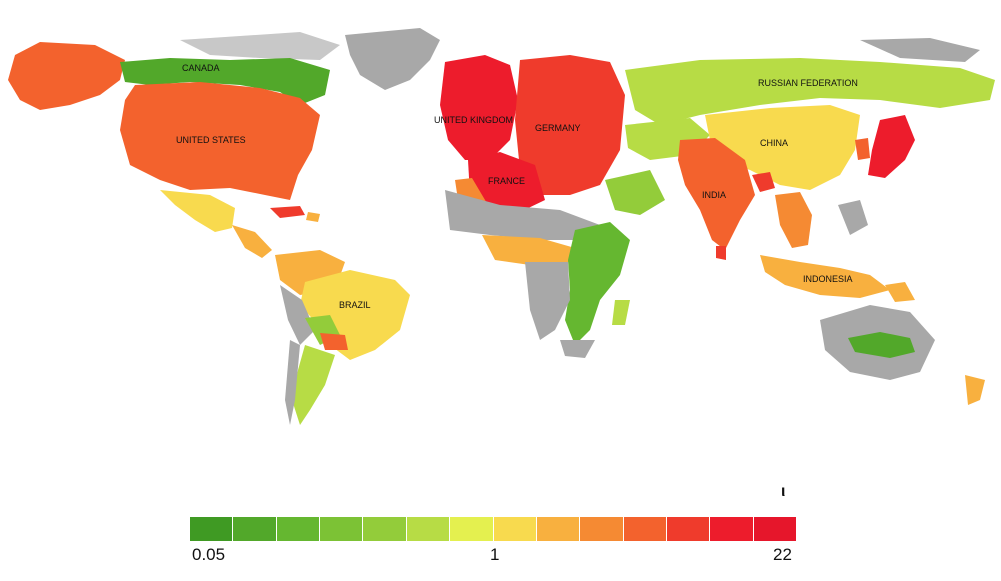 The image size is (1001, 581). I want to click on region-brazil, so click(355, 315).